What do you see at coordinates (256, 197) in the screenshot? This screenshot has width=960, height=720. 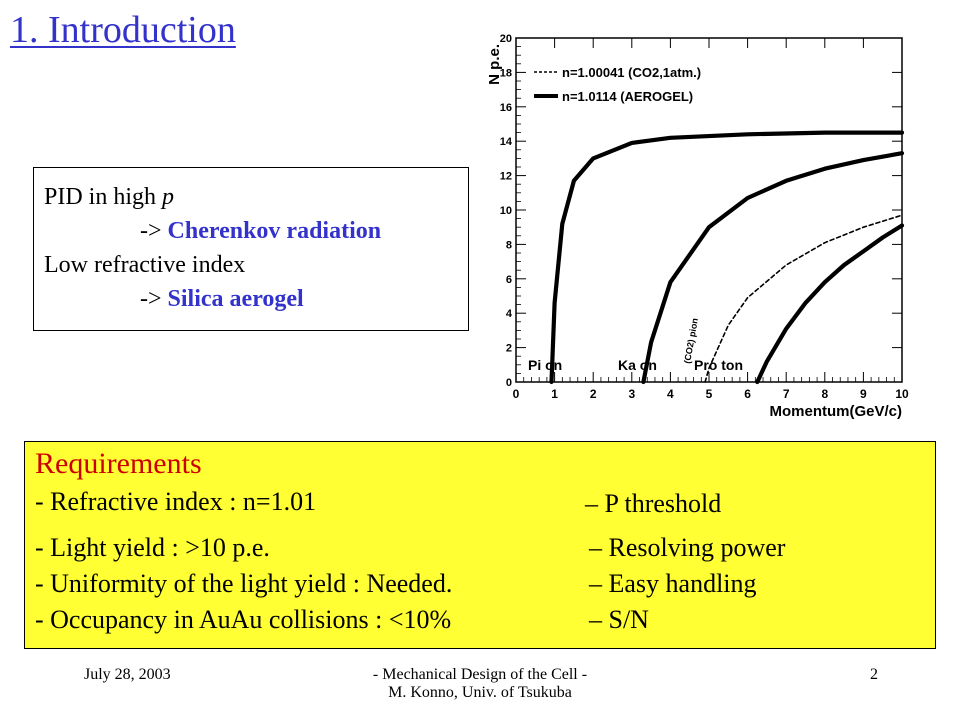 I see `pid-line-1: PID in high p` at bounding box center [256, 197].